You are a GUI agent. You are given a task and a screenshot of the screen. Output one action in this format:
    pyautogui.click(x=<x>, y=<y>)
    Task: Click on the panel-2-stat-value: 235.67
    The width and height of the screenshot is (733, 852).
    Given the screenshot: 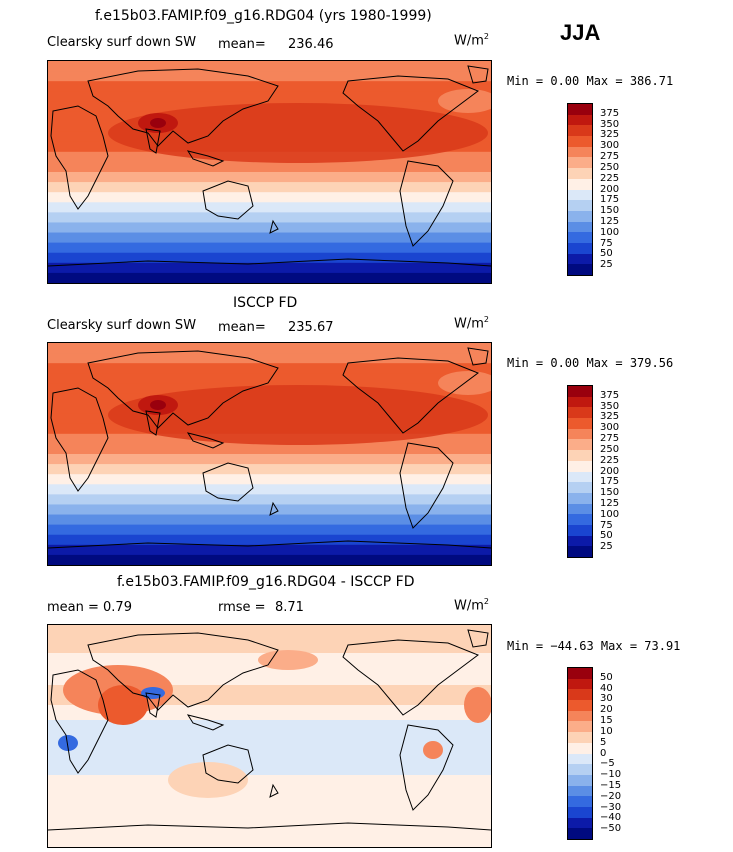 What is the action you would take?
    pyautogui.click(x=311, y=327)
    